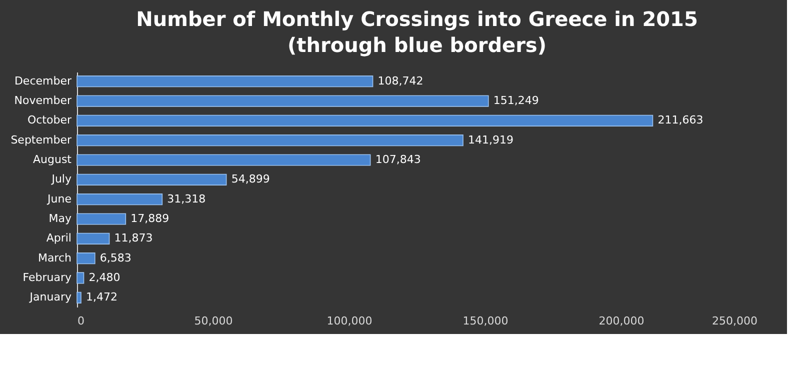 This screenshot has height=367, width=800. What do you see at coordinates (133, 238) in the screenshot?
I see `data-label: 11,873` at bounding box center [133, 238].